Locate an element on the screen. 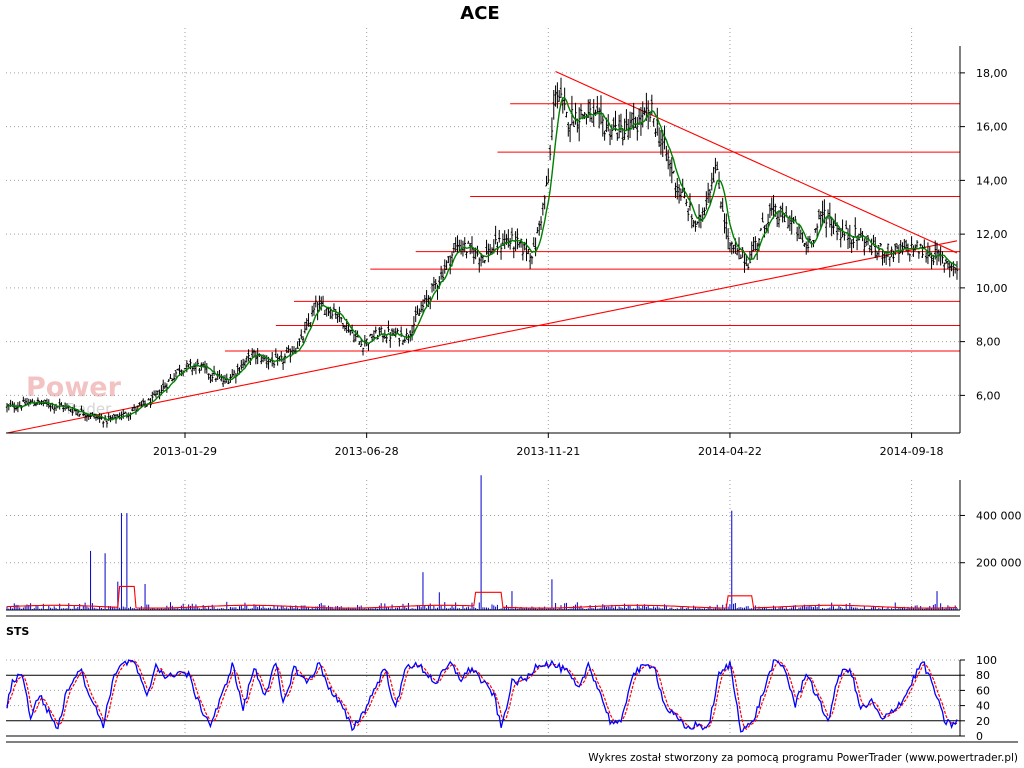 The width and height of the screenshot is (1024, 768). volume-y-tick-label: 400 000 is located at coordinates (999, 515).